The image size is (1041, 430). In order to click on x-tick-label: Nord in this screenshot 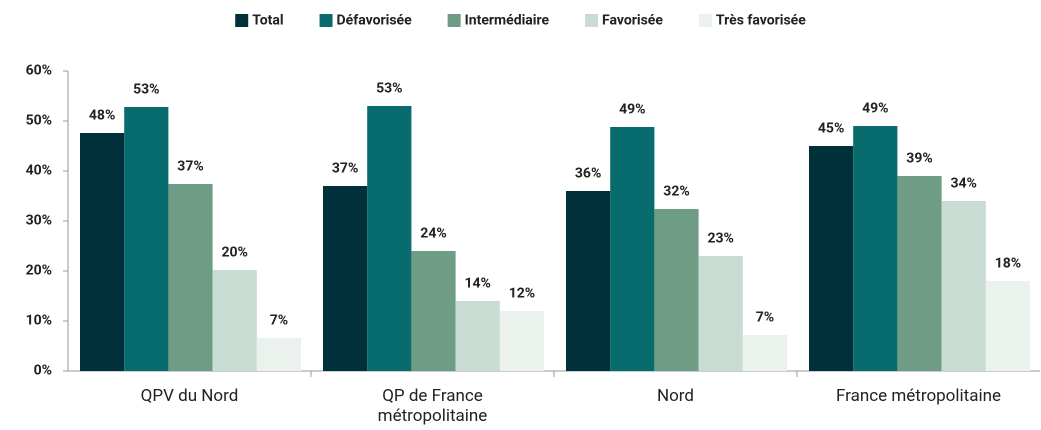, I will do `click(675, 396)`.